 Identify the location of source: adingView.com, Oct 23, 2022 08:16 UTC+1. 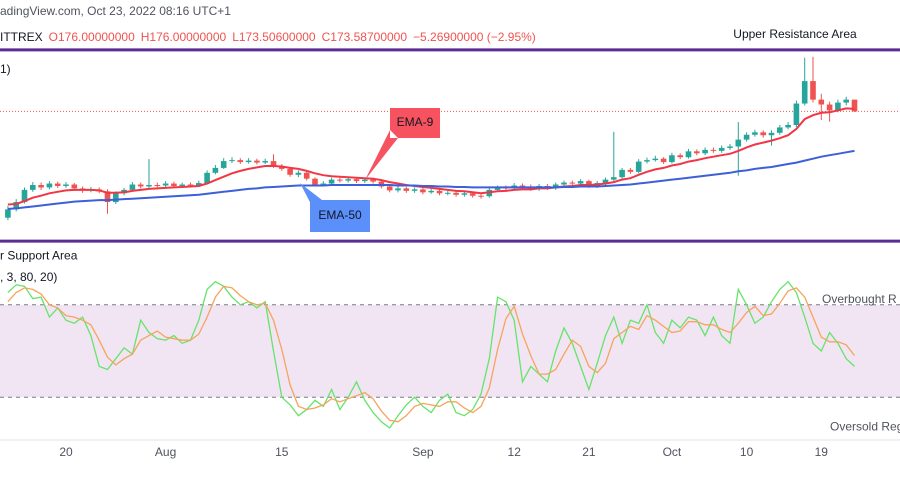
(115, 11).